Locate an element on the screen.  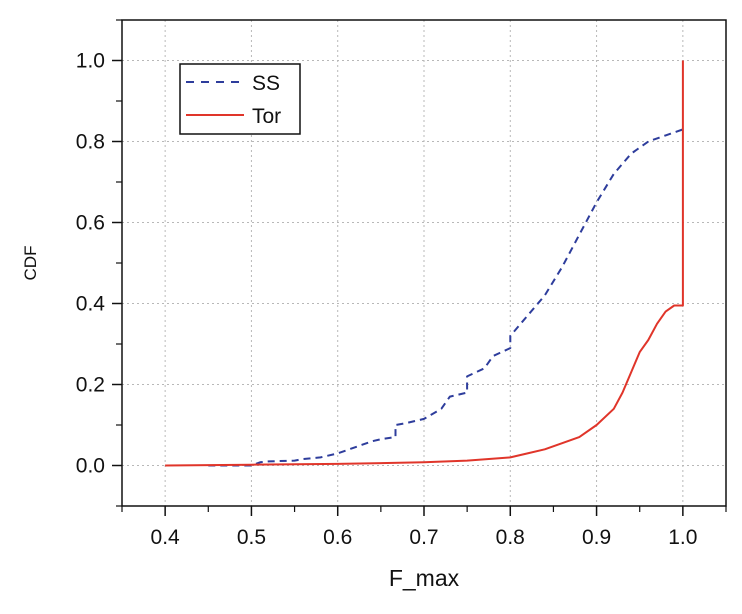
legend-label-ss: SS is located at coordinates (266, 83).